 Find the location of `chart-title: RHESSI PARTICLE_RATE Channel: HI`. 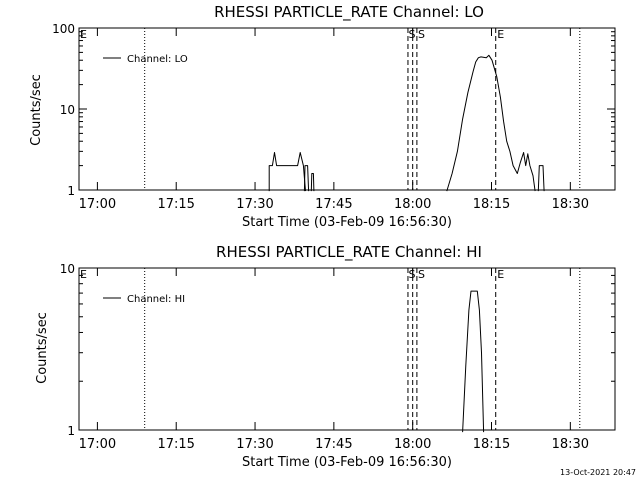

chart-title: RHESSI PARTICLE_RATE Channel: HI is located at coordinates (349, 252).